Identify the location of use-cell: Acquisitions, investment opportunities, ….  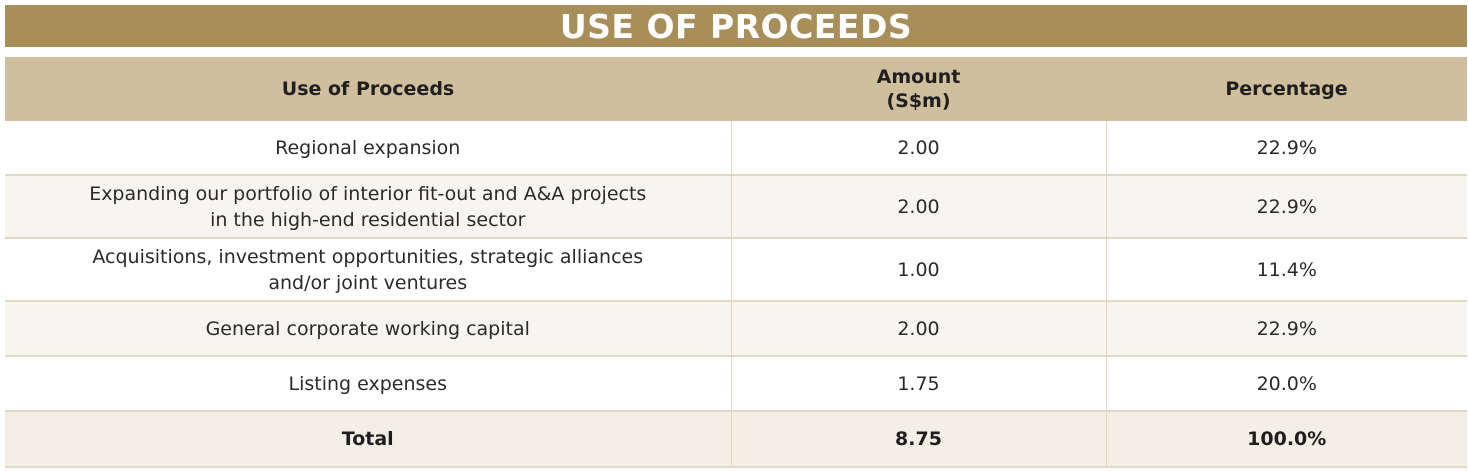
(368, 270).